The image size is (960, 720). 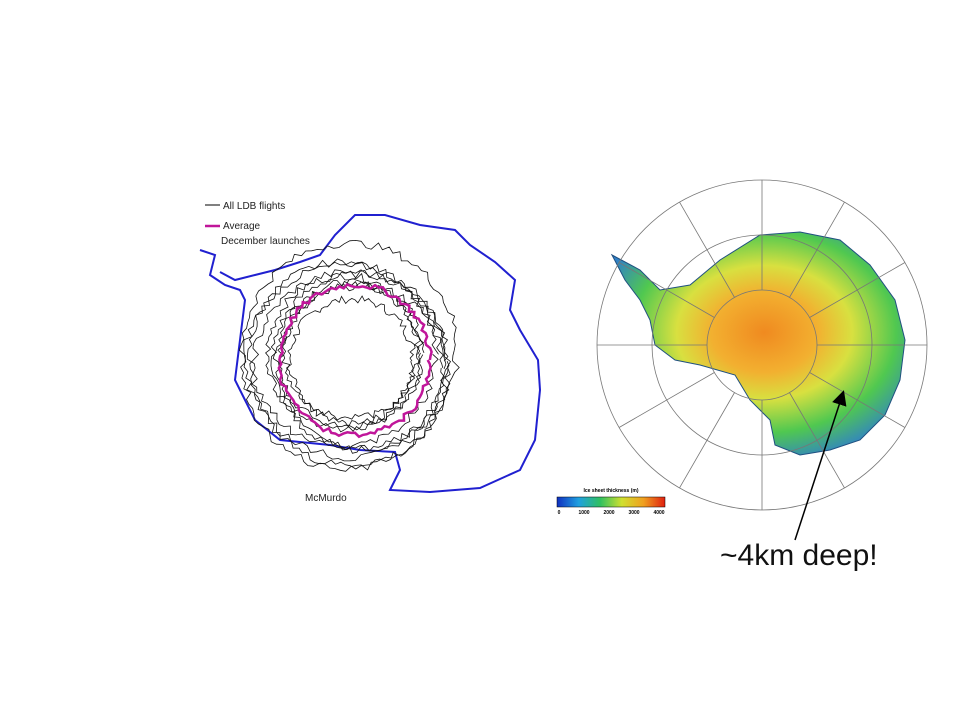 I want to click on annotation: ~4km deep!, so click(x=799, y=555).